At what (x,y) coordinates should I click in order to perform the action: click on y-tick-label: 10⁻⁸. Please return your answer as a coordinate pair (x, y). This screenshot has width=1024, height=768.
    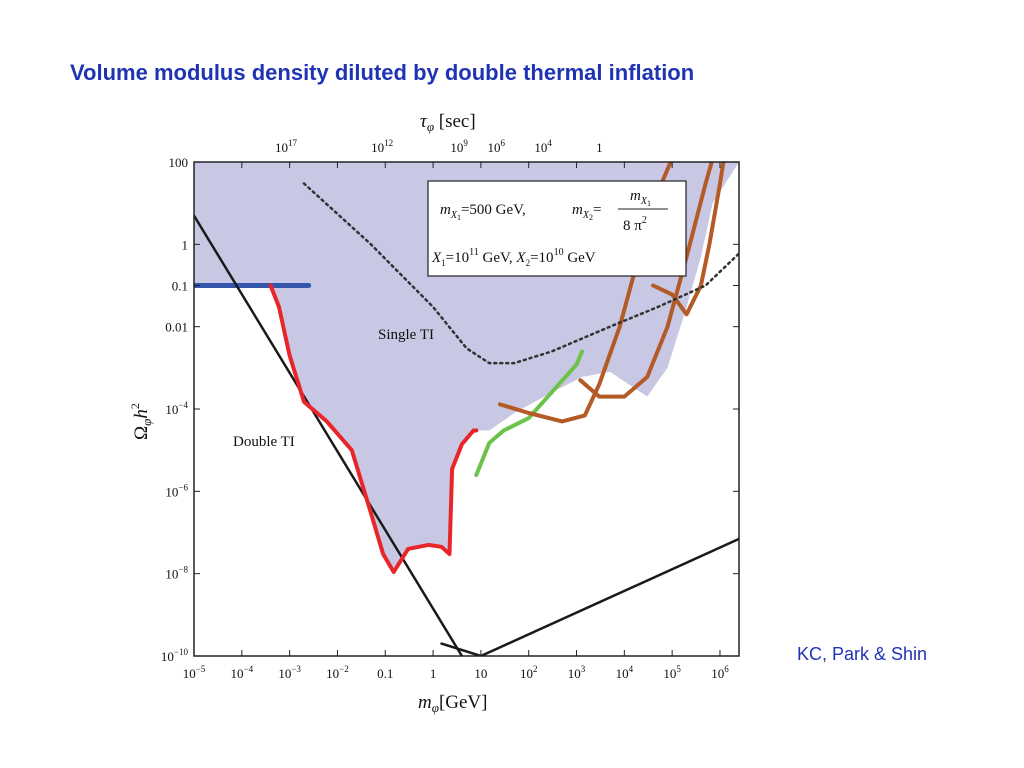
    Looking at the image, I should click on (176, 573).